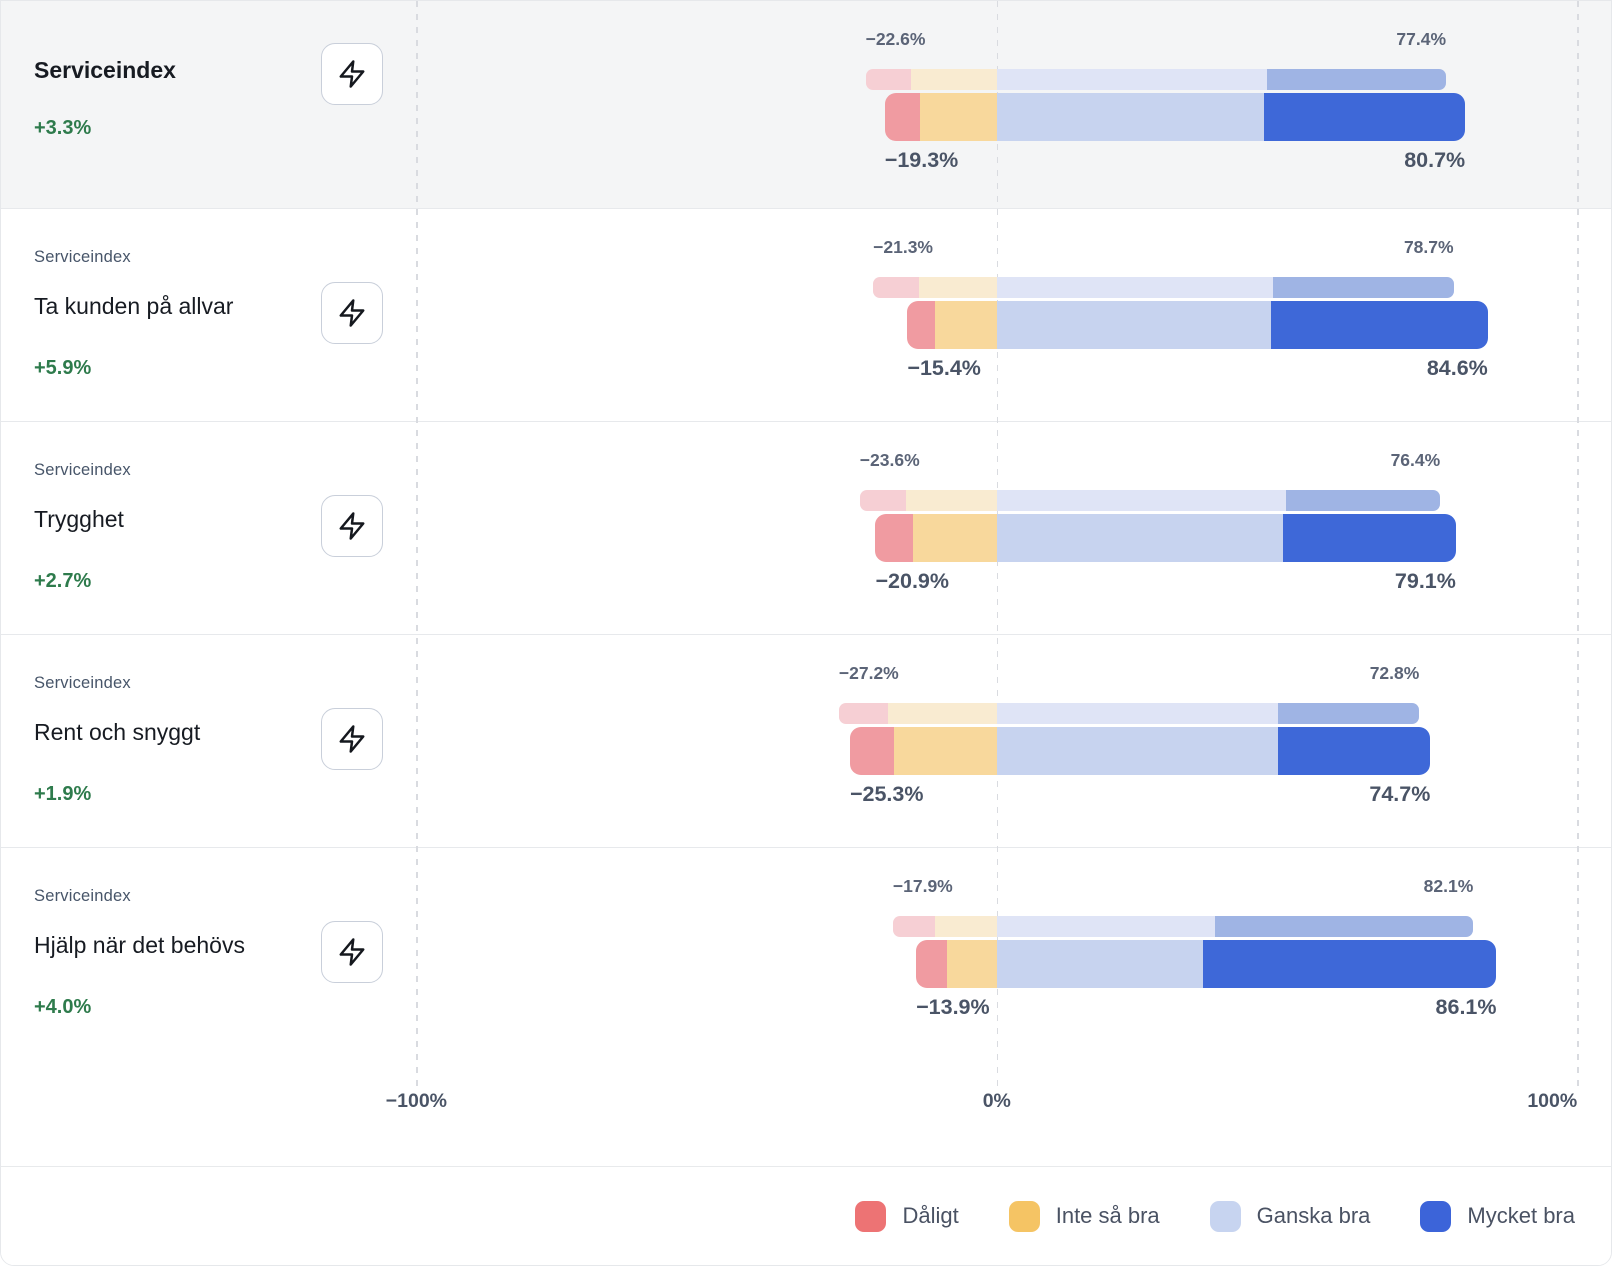  Describe the element at coordinates (1421, 39) in the screenshot. I see `previous-positive-value: 77.4%` at that location.